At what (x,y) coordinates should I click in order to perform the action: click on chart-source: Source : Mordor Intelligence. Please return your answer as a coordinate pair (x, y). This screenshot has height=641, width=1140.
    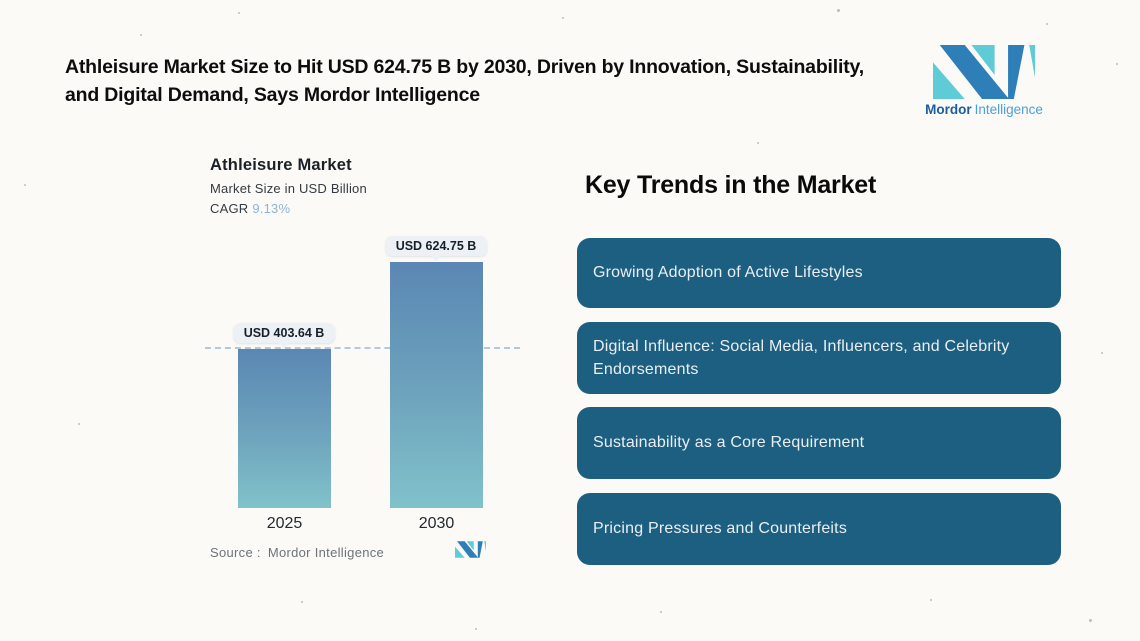
    Looking at the image, I should click on (297, 552).